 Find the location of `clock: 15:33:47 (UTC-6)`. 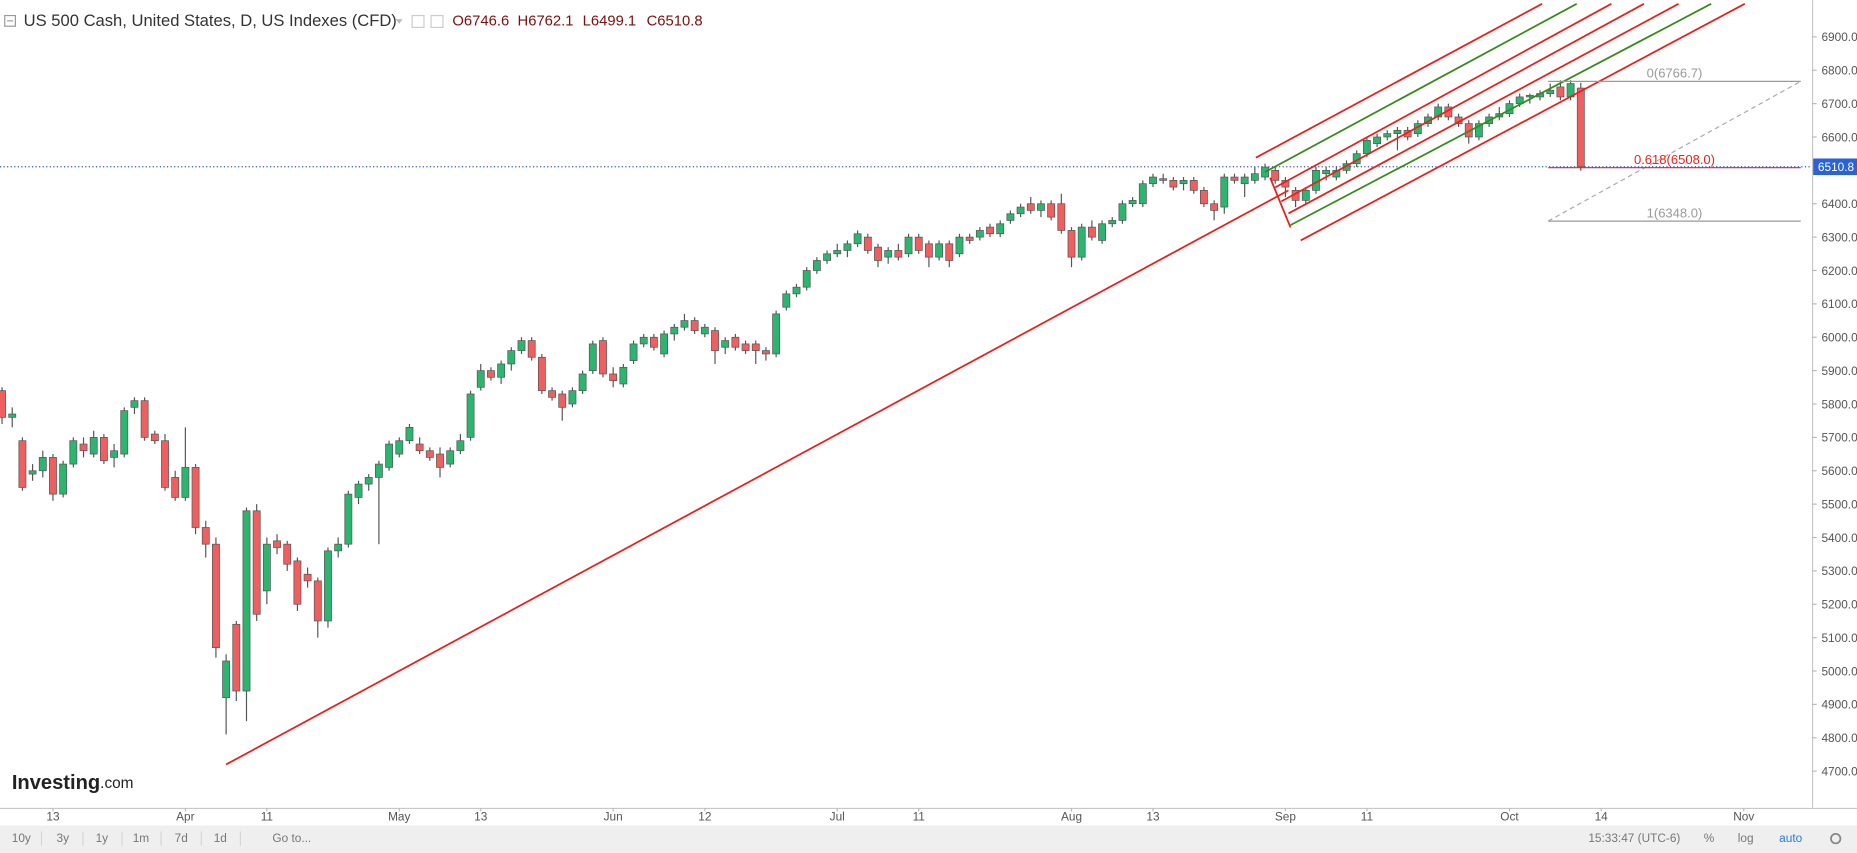

clock: 15:33:47 (UTC-6) is located at coordinates (1634, 838).